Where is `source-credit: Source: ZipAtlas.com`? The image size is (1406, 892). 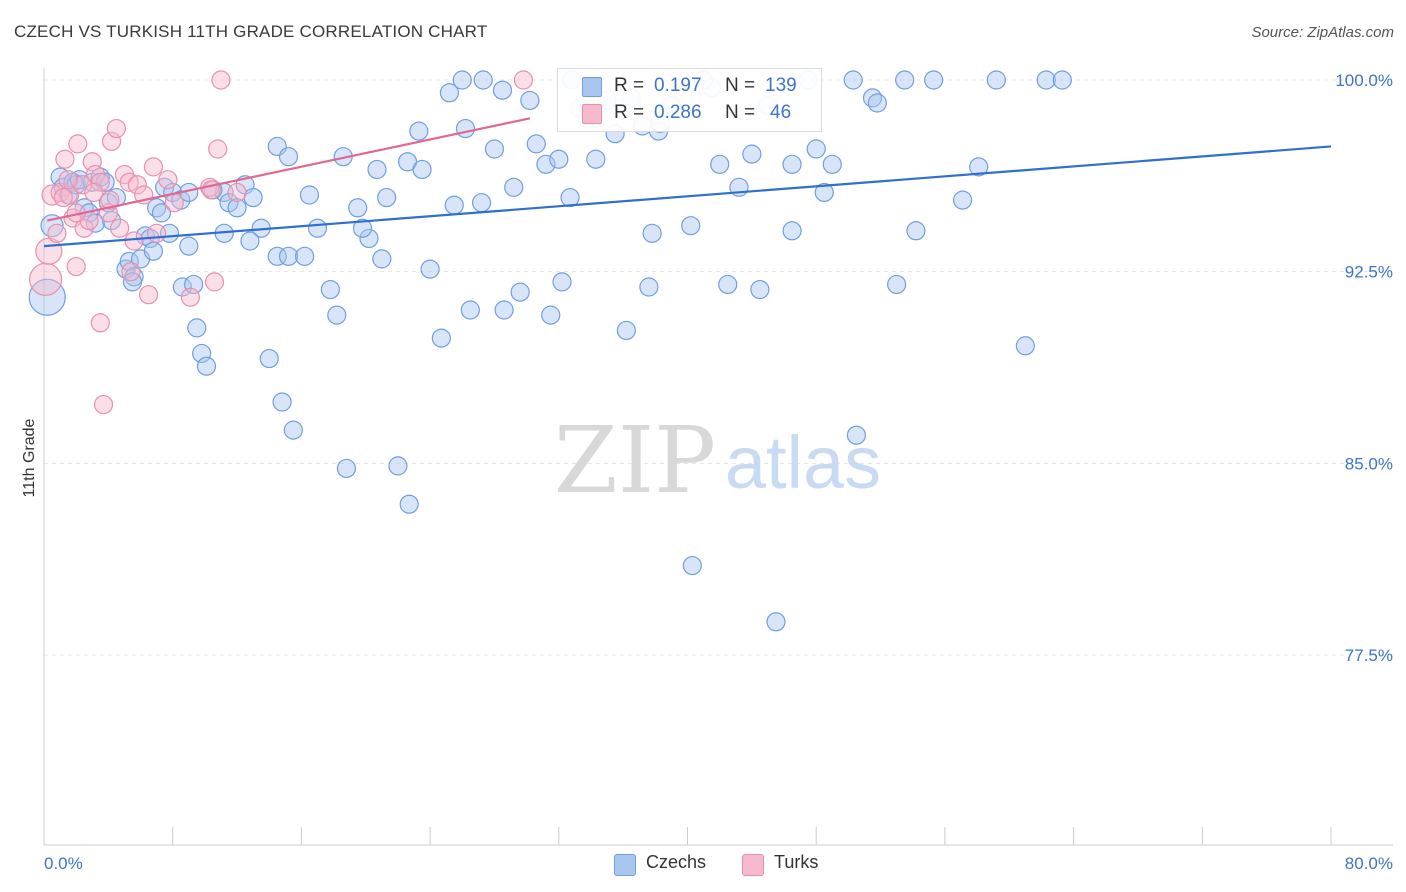
source-credit: Source: ZipAtlas.com is located at coordinates (1322, 32).